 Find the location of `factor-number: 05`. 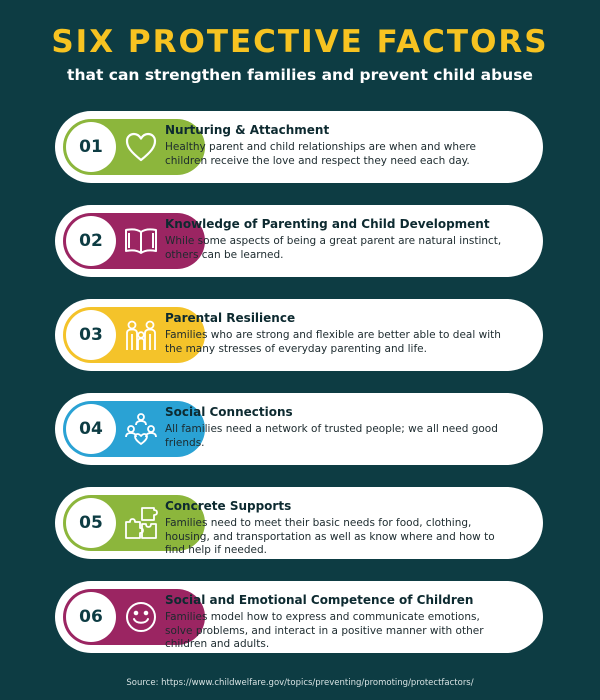

factor-number: 05 is located at coordinates (91, 523).